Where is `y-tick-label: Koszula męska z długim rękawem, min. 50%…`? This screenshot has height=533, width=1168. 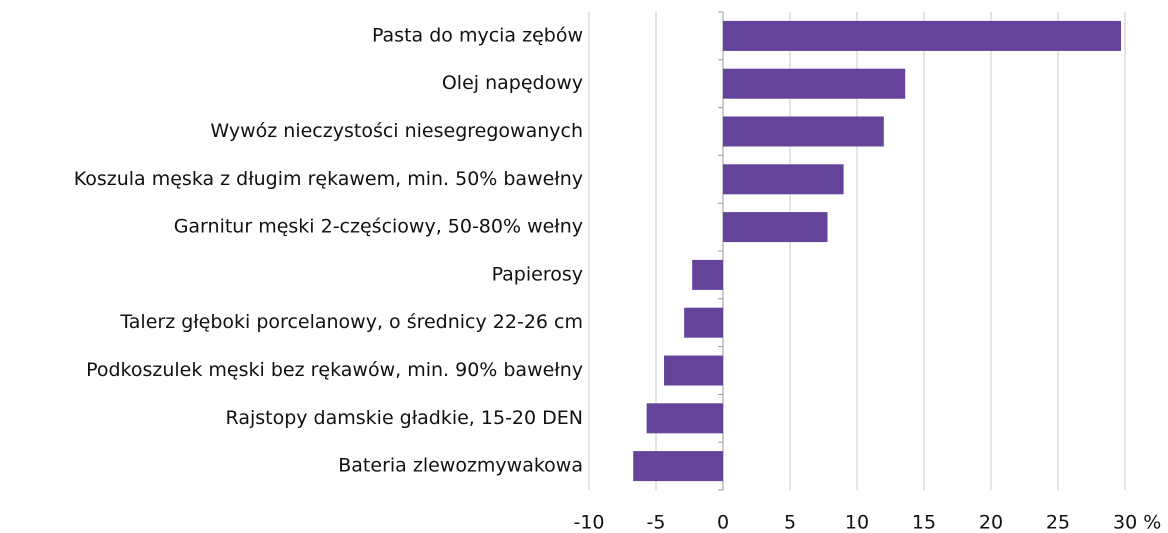 y-tick-label: Koszula męska z długim rękawem, min. 50%… is located at coordinates (328, 179).